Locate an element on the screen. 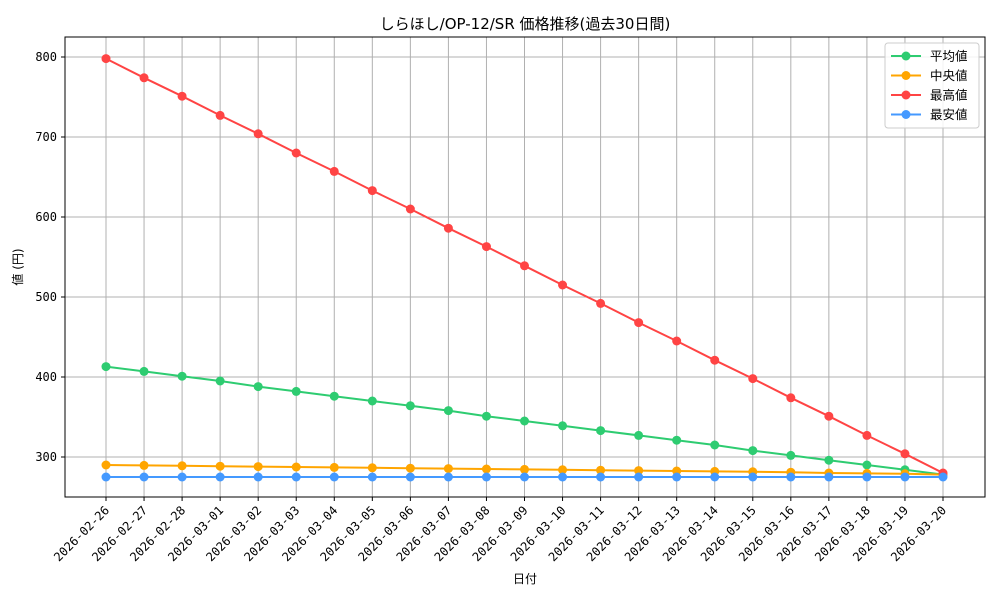  legend-item-2: 最高値 is located at coordinates (929, 95).